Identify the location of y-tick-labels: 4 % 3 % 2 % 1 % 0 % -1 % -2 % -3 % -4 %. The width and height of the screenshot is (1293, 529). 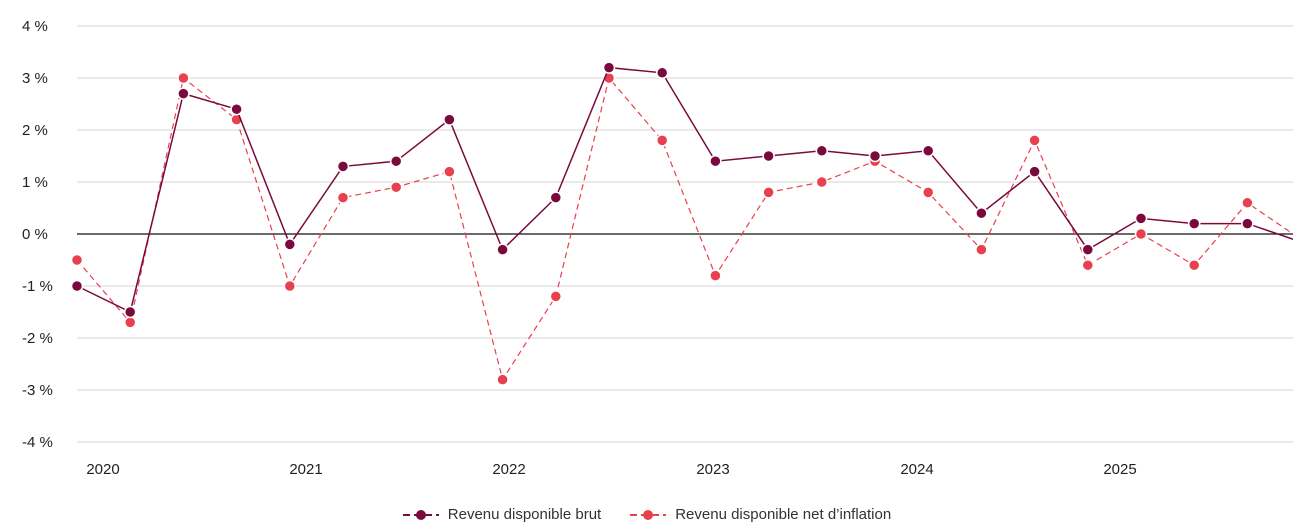
(37, 234).